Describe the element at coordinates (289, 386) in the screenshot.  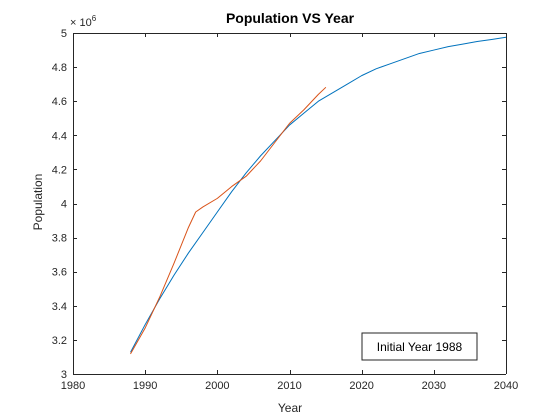
I see `x-tick-label: 2010` at that location.